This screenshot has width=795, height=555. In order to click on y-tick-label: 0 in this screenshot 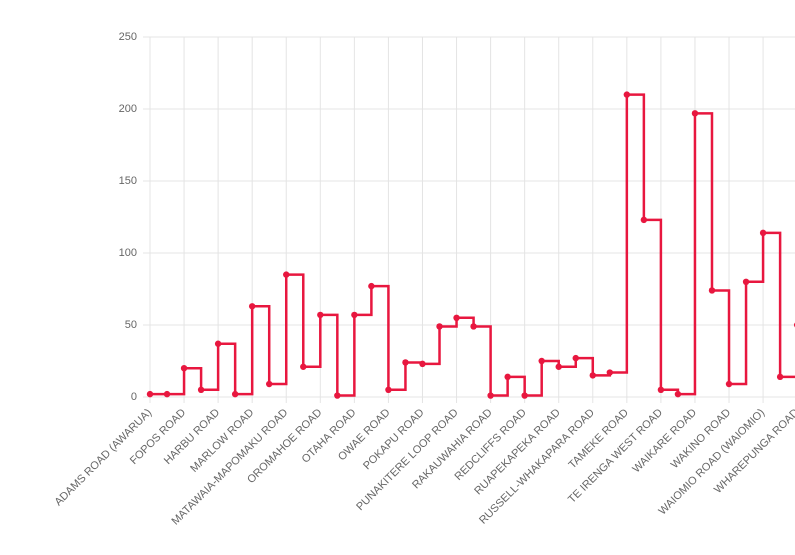, I will do `click(134, 397)`.